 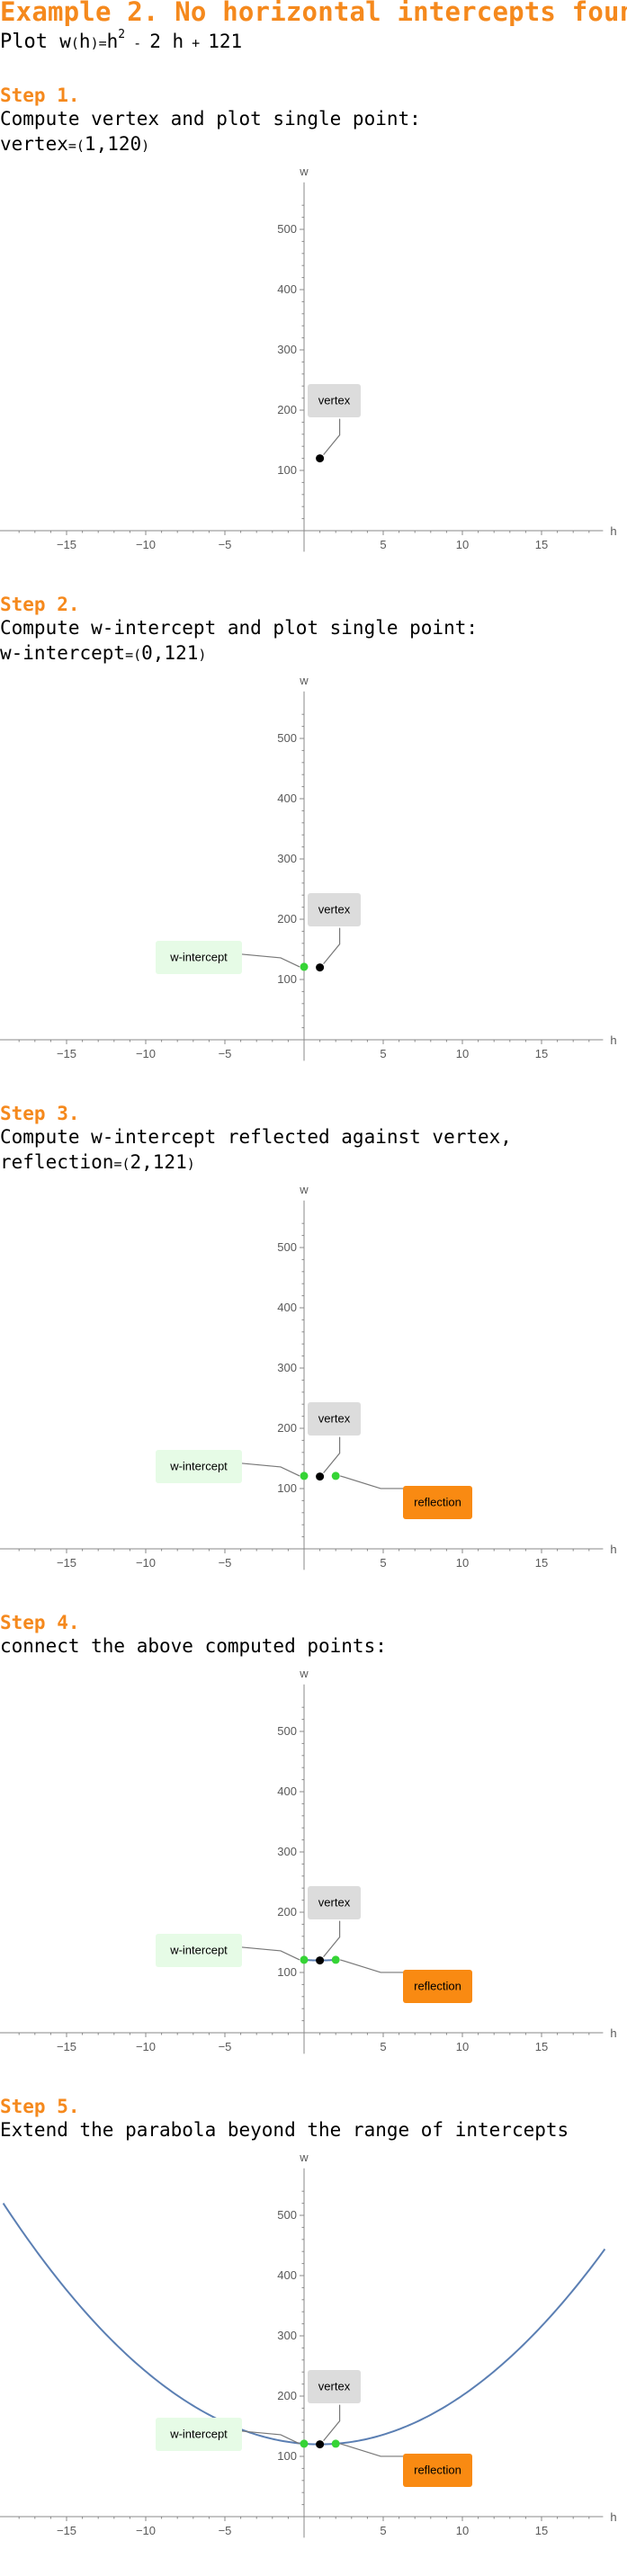 What do you see at coordinates (65, 41) in the screenshot?
I see `function-name: w` at bounding box center [65, 41].